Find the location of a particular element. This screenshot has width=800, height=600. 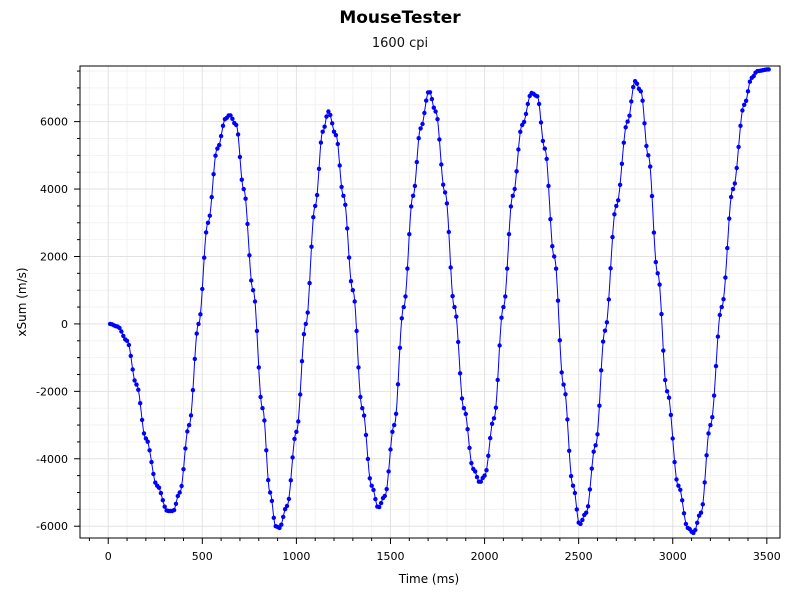

x-tick-label: 2500 is located at coordinates (579, 556).